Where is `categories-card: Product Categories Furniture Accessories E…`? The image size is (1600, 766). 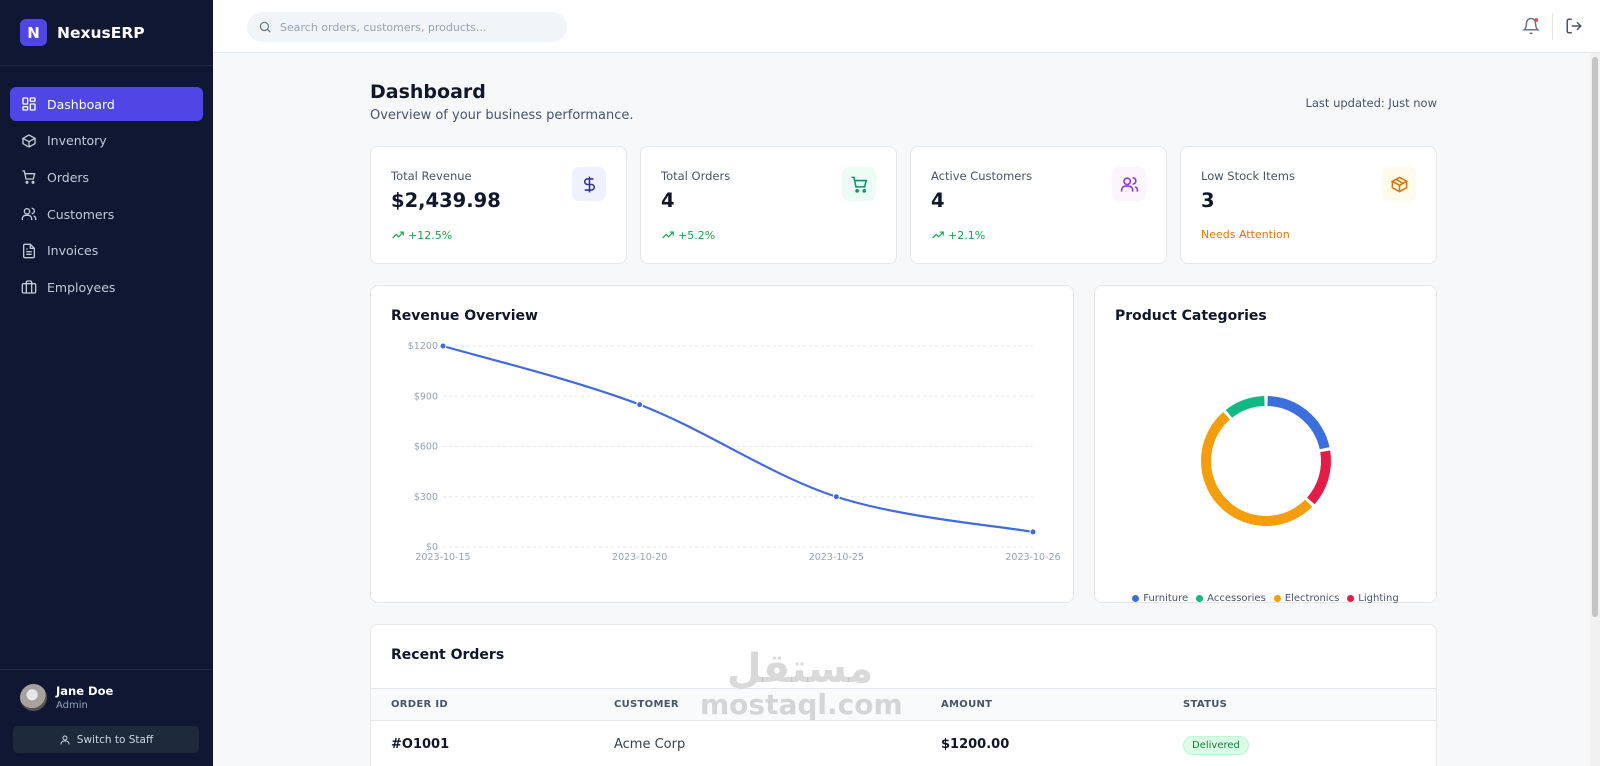 categories-card: Product Categories Furniture Accessories E… is located at coordinates (1265, 444).